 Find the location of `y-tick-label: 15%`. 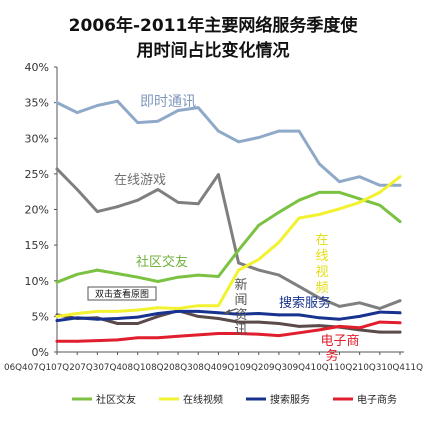

y-tick-label: 15% is located at coordinates (37, 245).